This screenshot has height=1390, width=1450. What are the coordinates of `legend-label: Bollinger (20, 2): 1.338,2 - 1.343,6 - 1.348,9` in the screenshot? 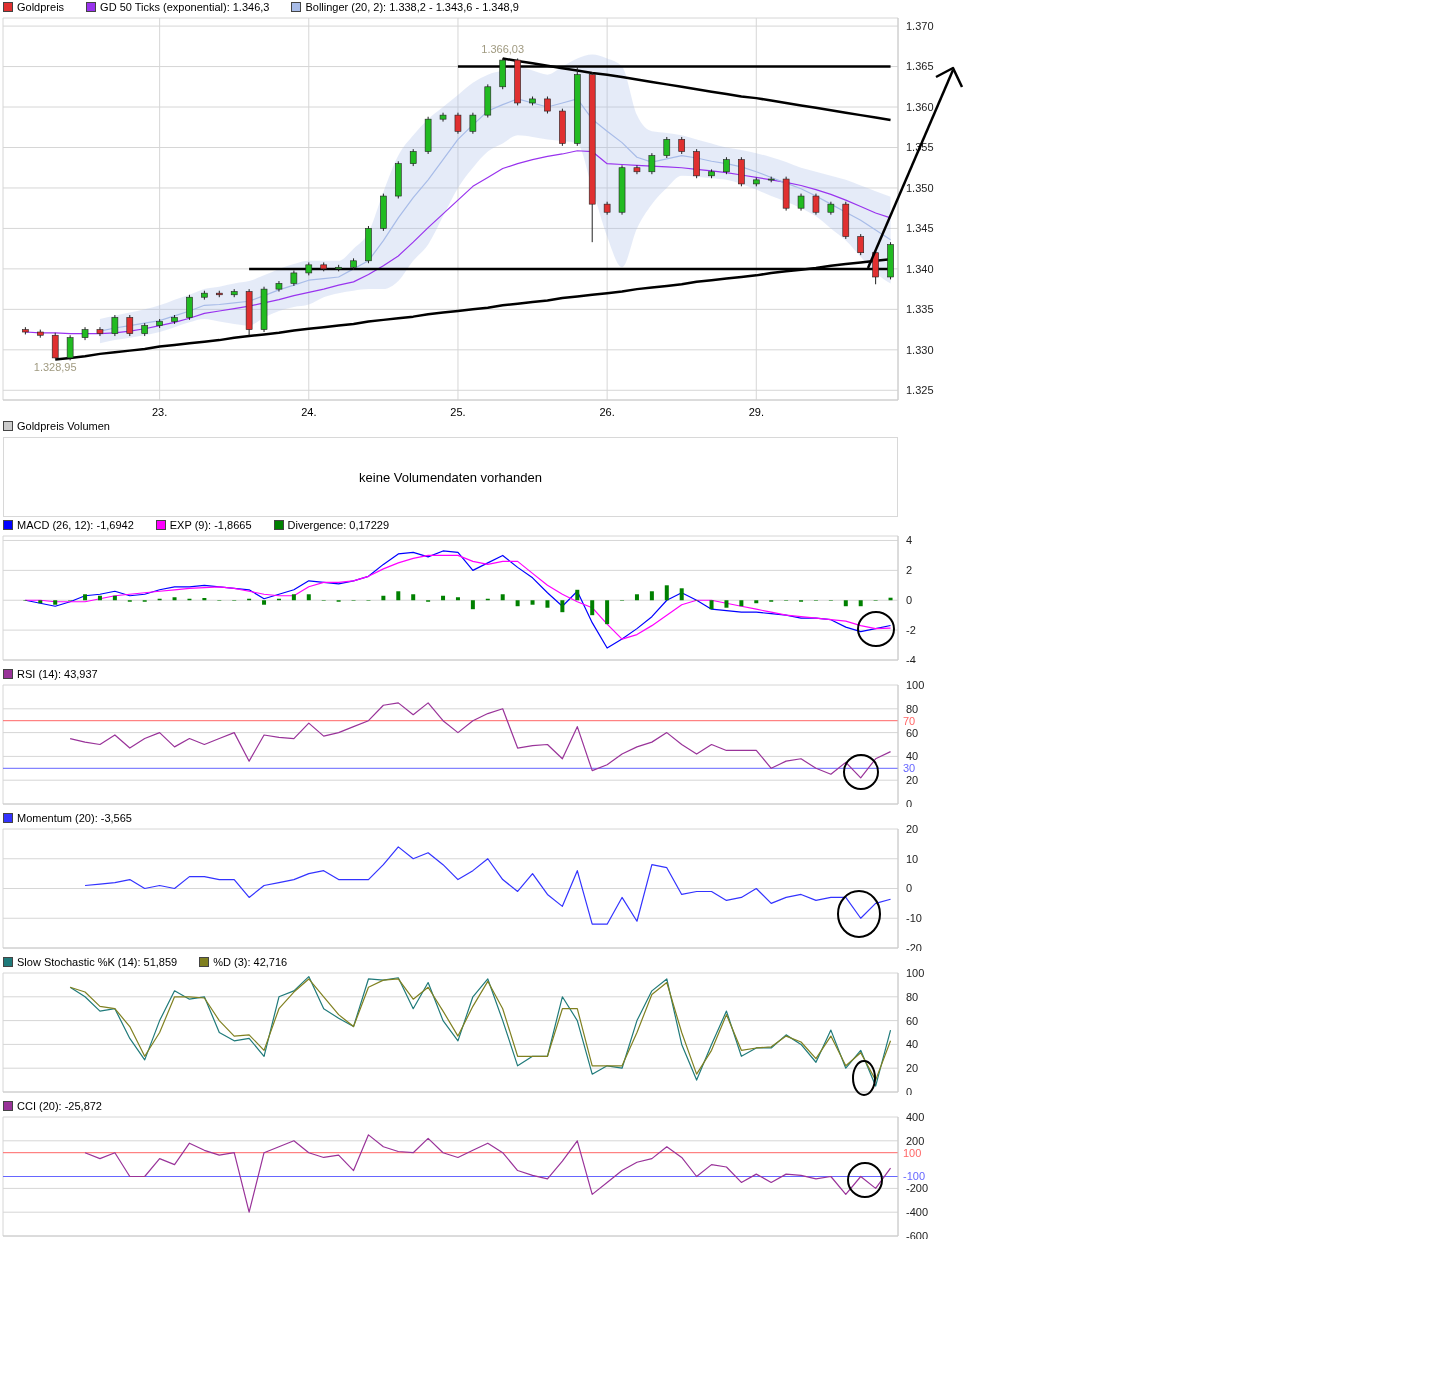 It's located at (412, 7).